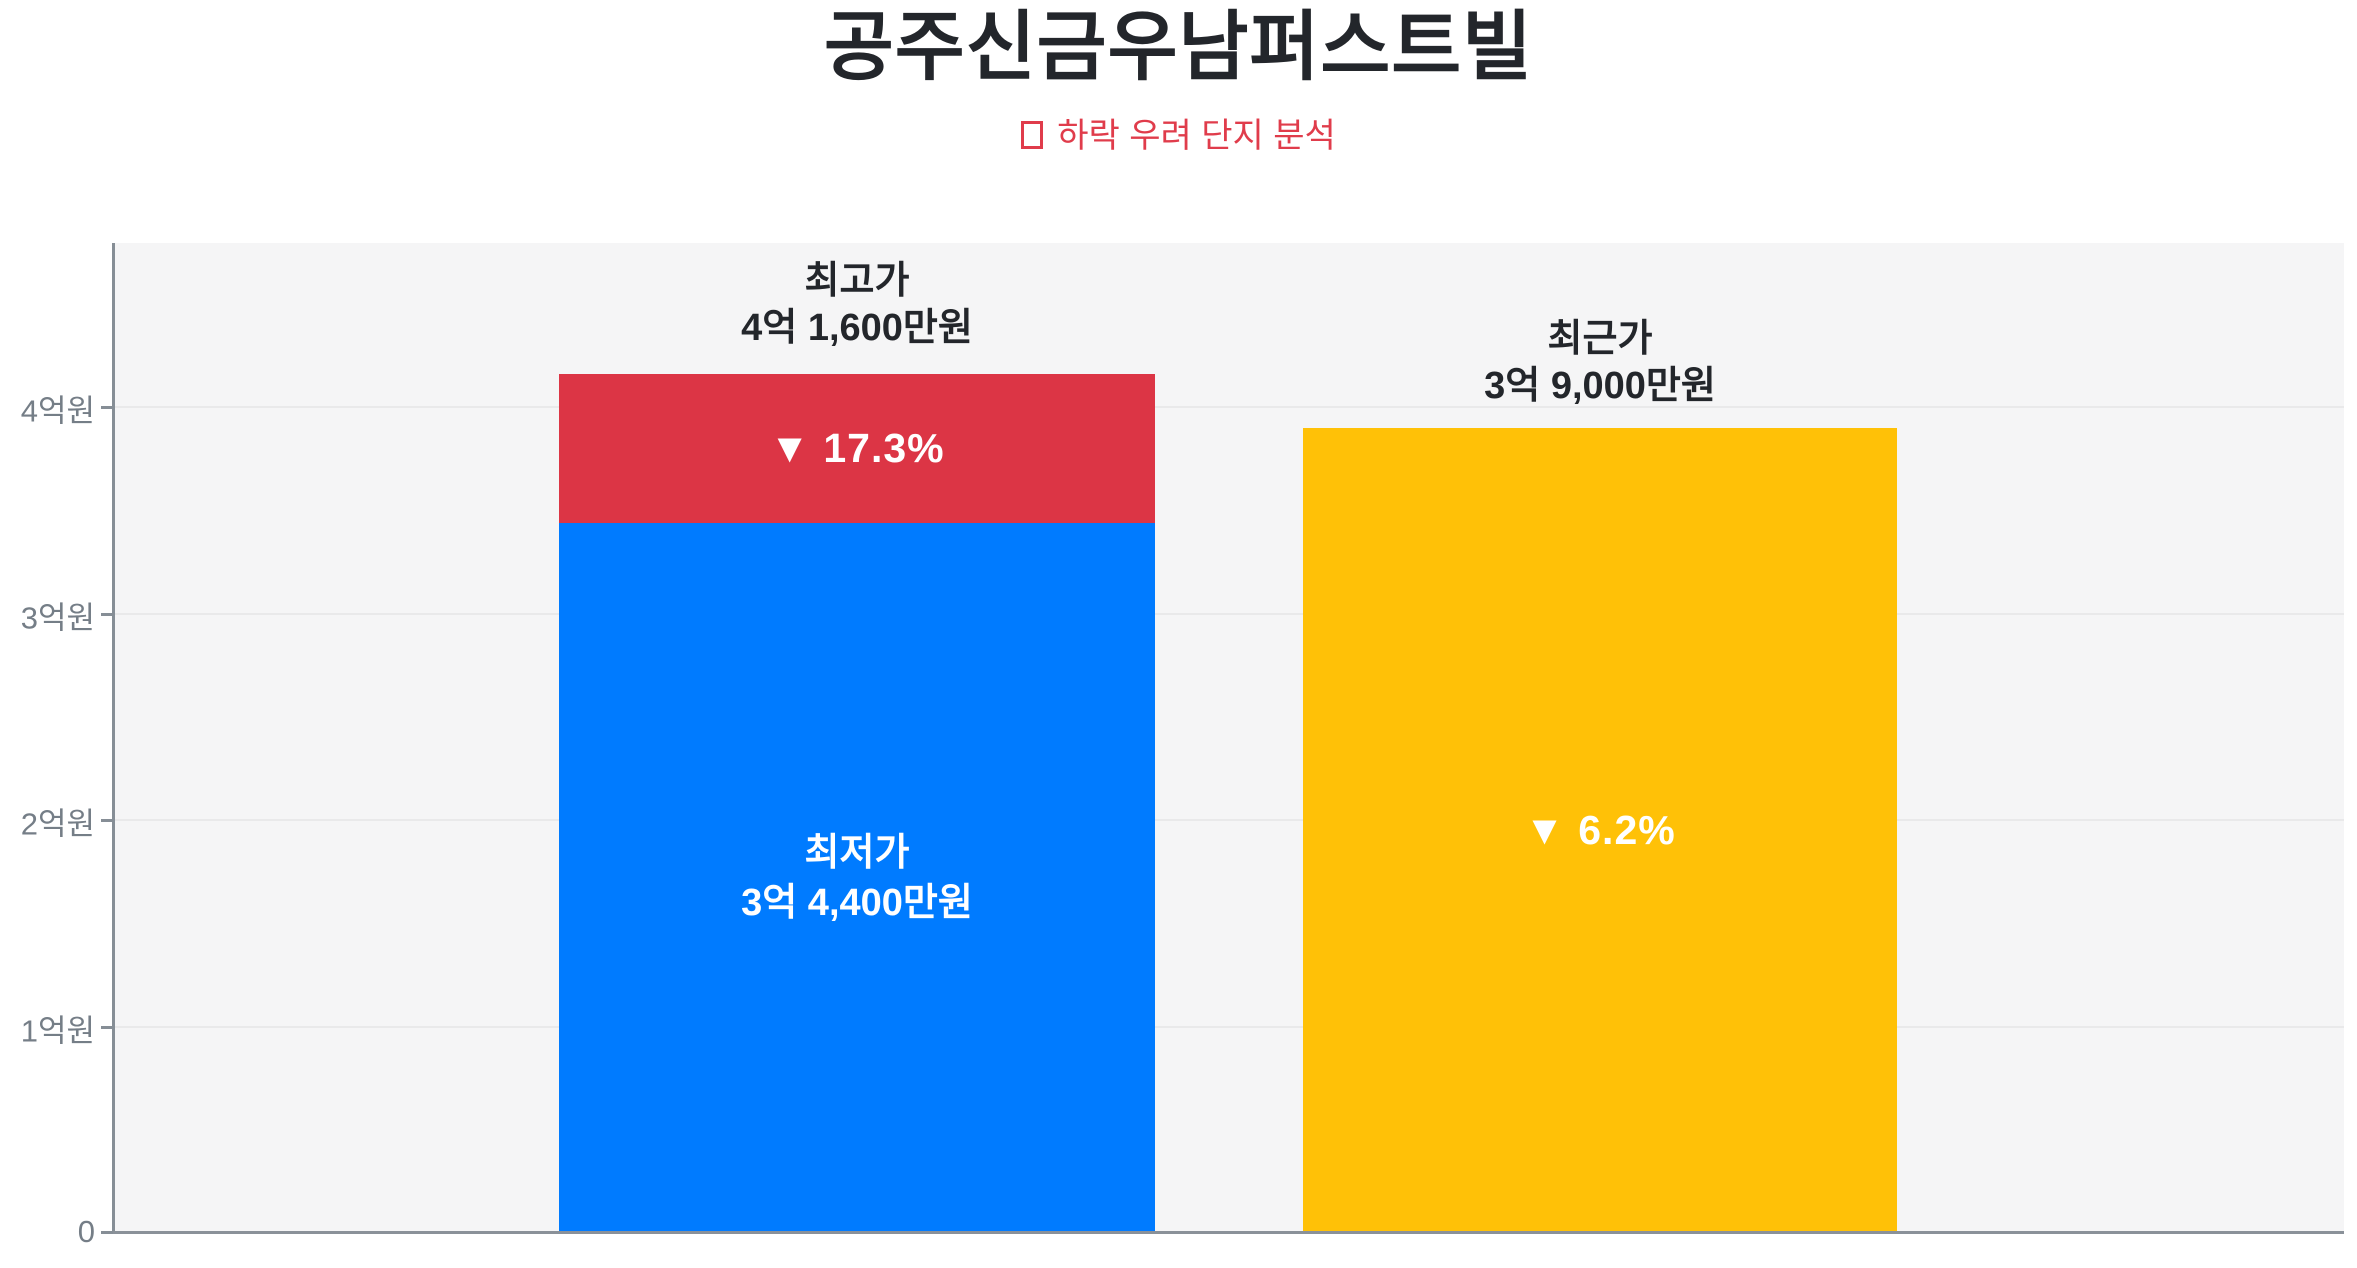 The height and width of the screenshot is (1268, 2357). Describe the element at coordinates (1229, 614) in the screenshot. I see `gridline-3eok` at that location.